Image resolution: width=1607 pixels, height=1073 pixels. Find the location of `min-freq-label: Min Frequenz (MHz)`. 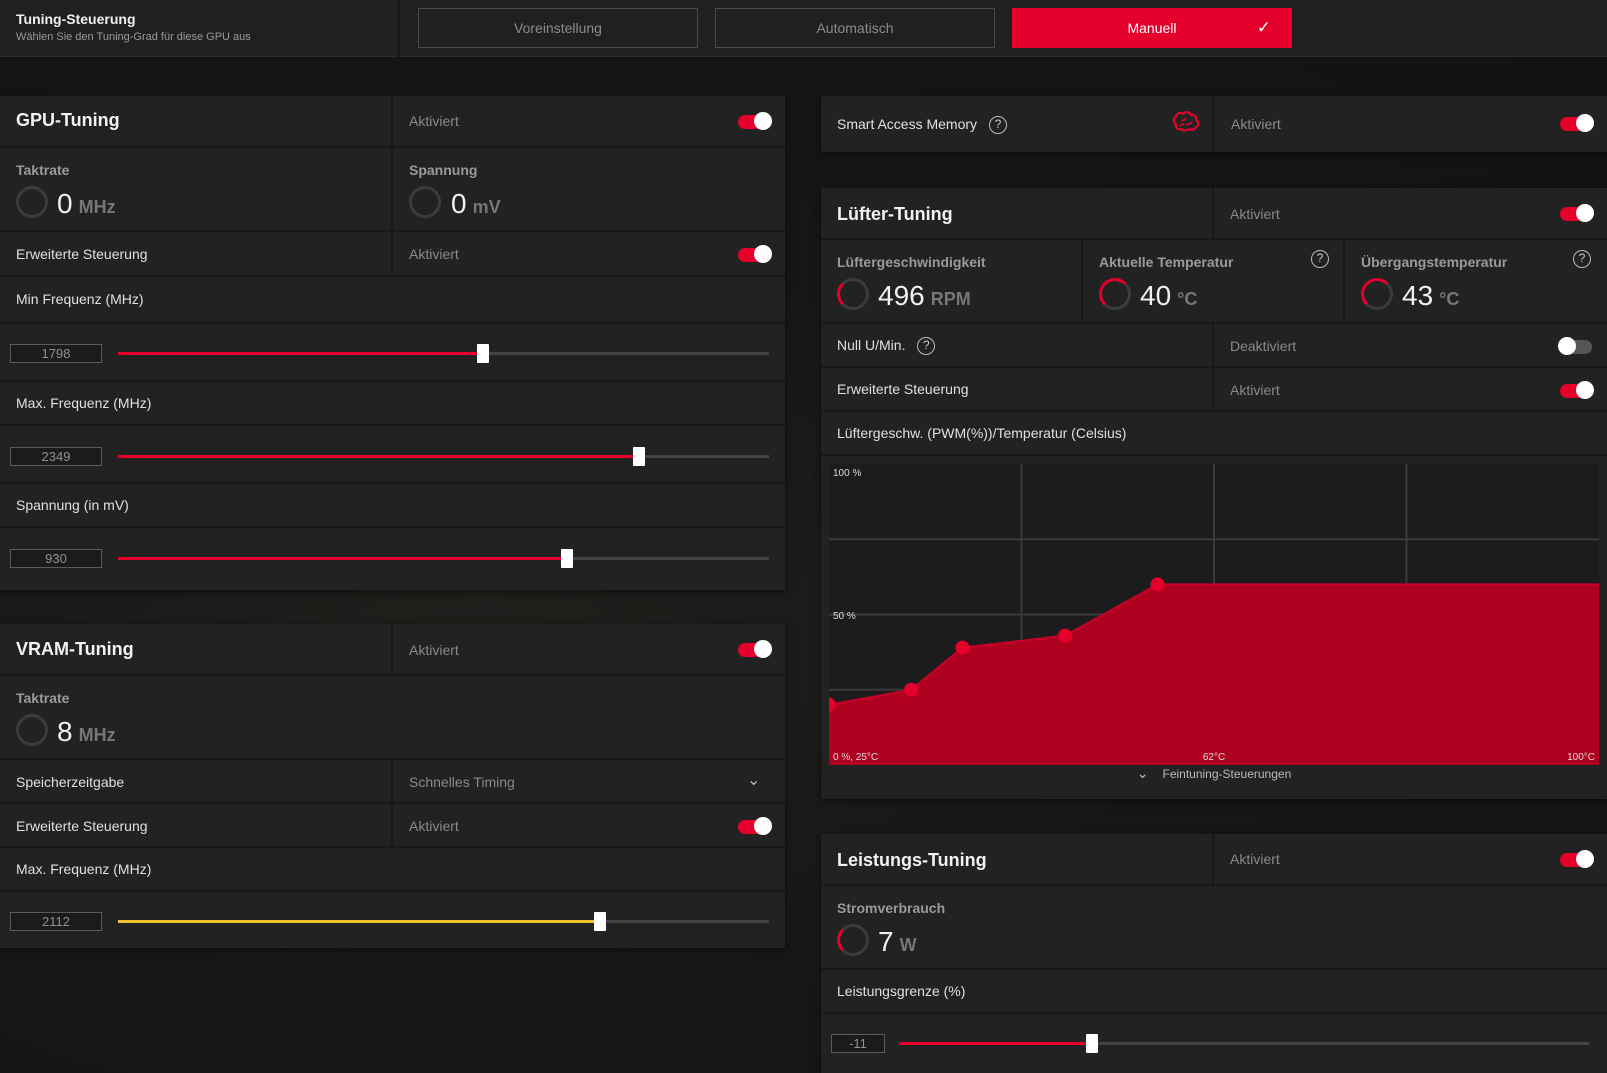

min-freq-label: Min Frequenz (MHz) is located at coordinates (80, 299).